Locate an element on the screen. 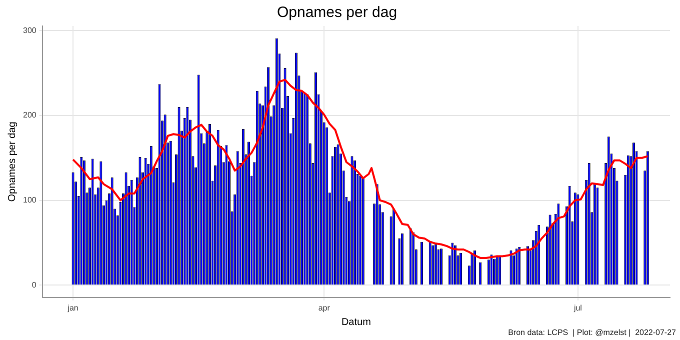 Image resolution: width=680 pixels, height=340 pixels. chart-title: Opnames per dag is located at coordinates (337, 13).